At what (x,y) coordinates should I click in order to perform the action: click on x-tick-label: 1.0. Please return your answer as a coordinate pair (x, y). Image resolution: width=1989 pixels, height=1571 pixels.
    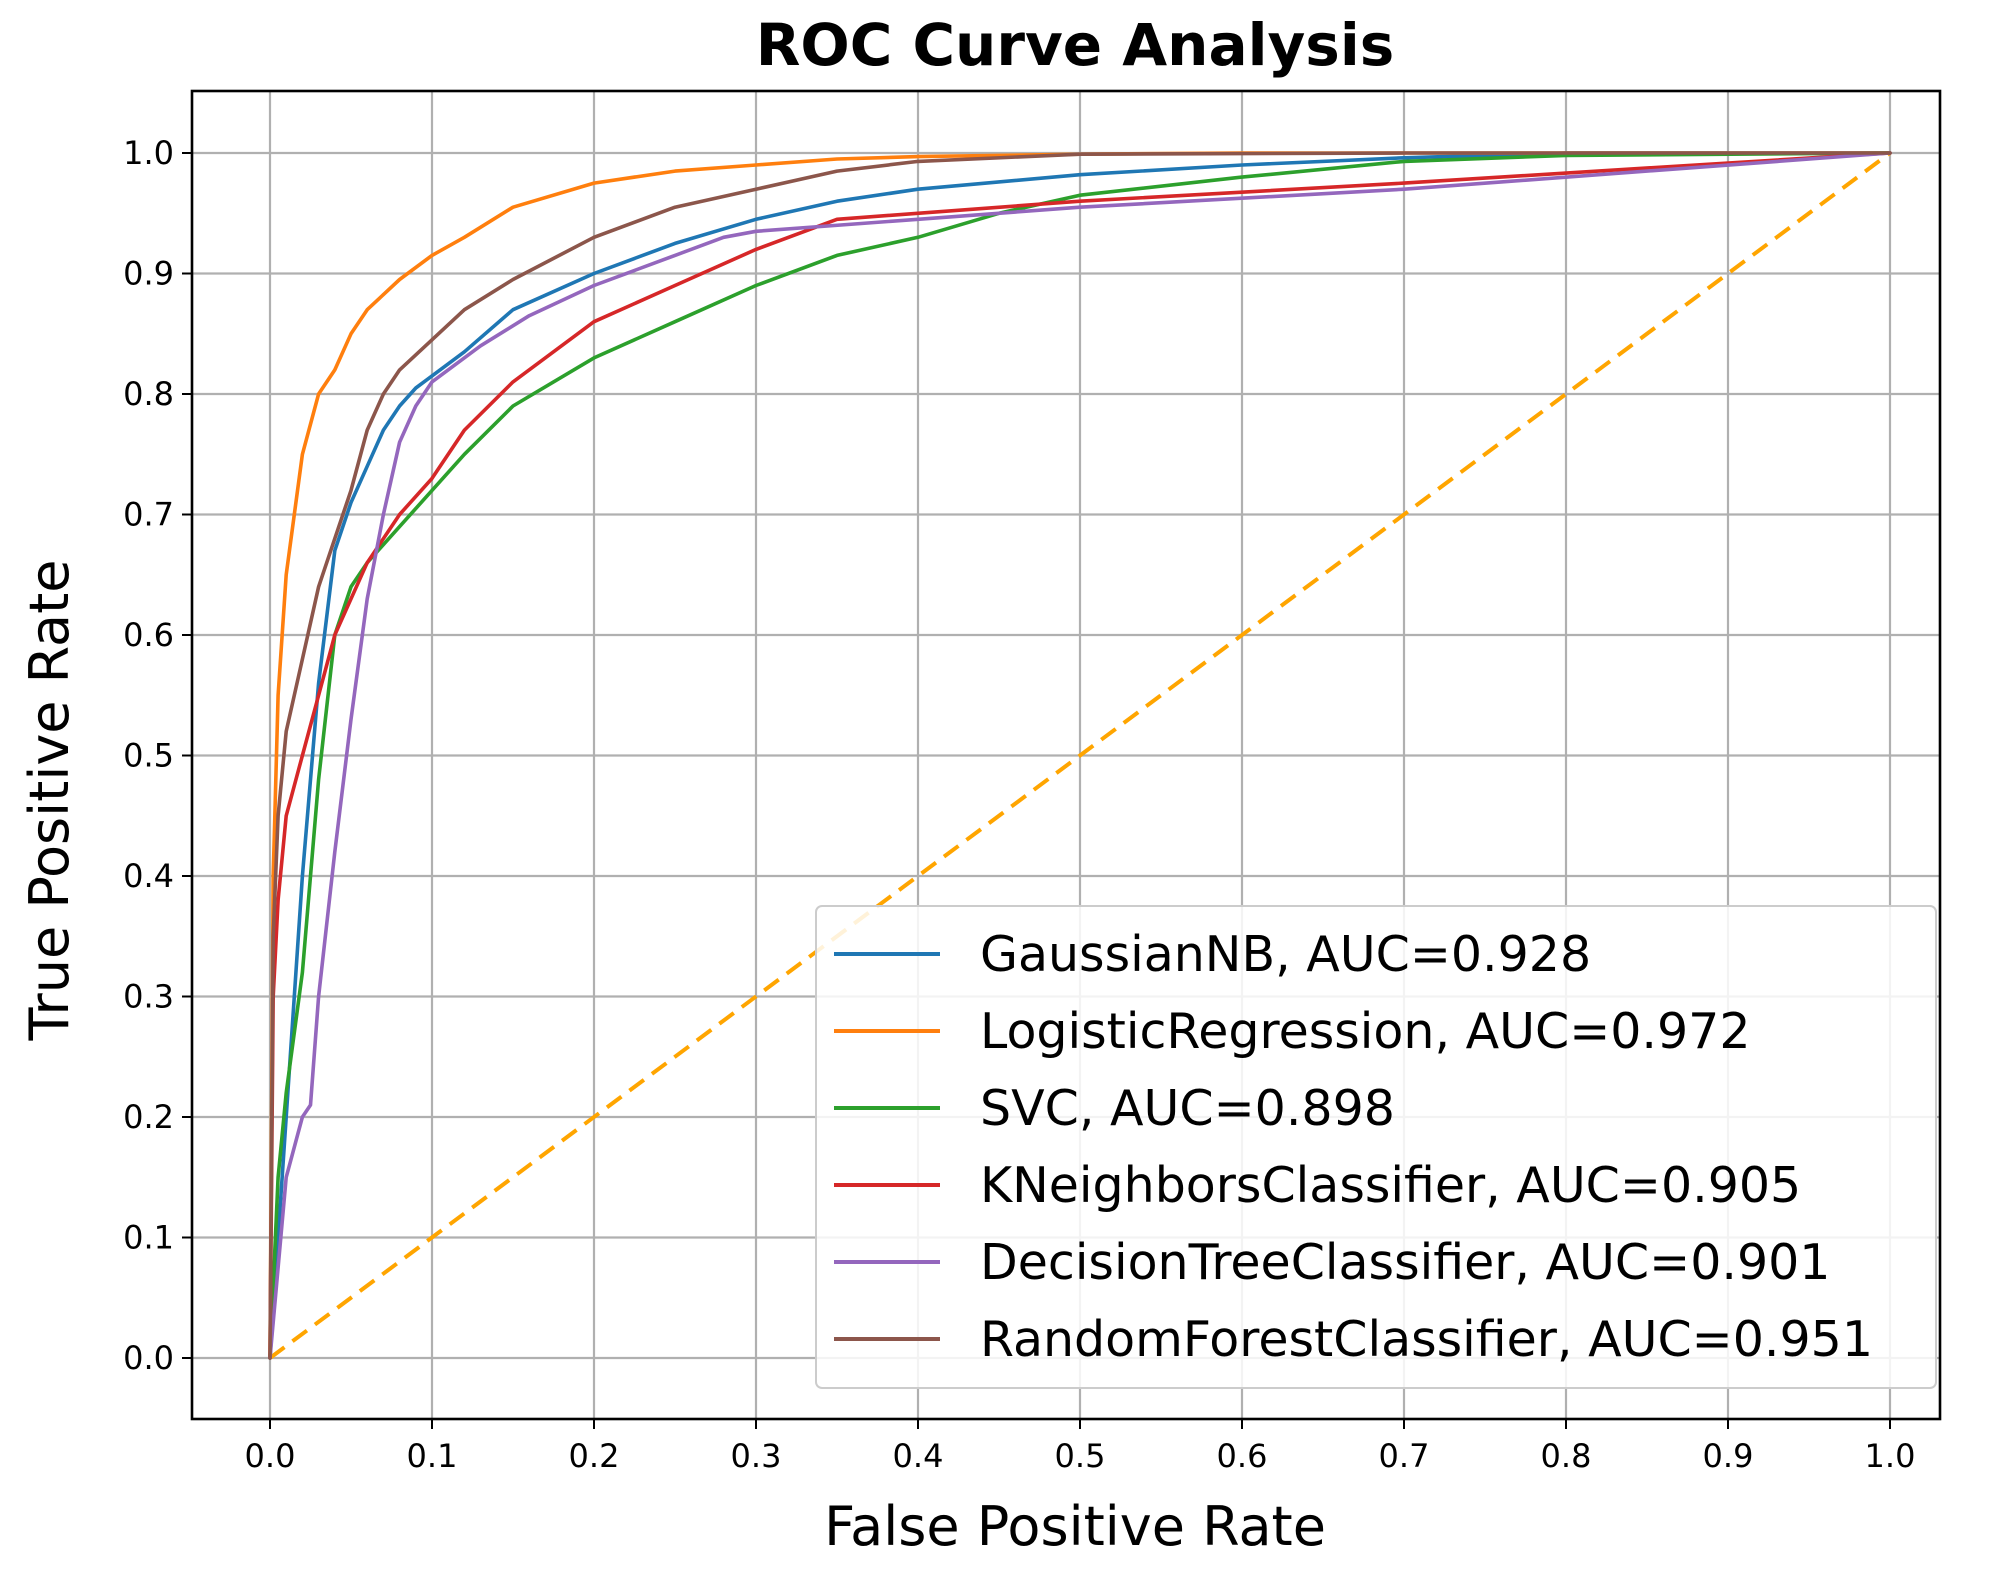
    Looking at the image, I should click on (1890, 1456).